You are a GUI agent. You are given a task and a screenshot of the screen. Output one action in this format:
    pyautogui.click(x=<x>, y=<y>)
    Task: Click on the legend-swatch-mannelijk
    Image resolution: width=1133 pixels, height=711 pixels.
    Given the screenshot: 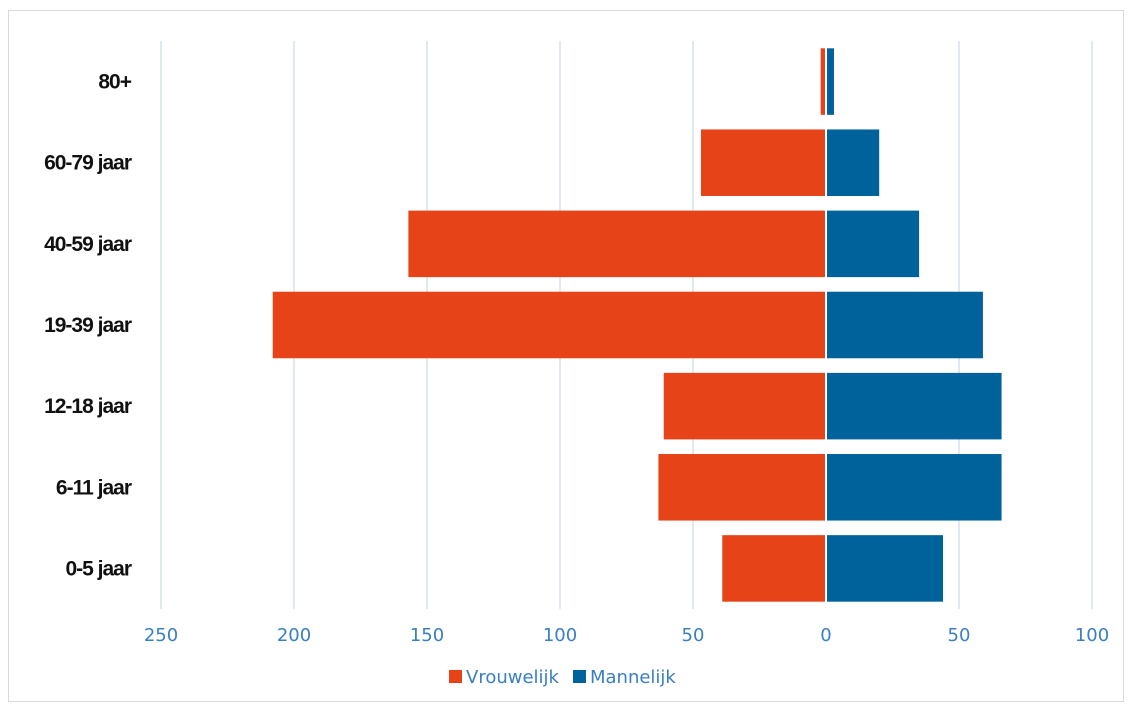 What is the action you would take?
    pyautogui.click(x=579, y=676)
    